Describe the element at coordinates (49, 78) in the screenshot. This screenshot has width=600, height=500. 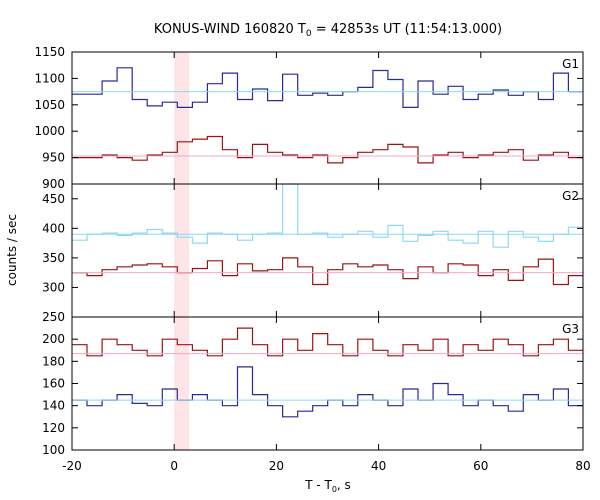
I see `y-tick-label: 1100` at that location.